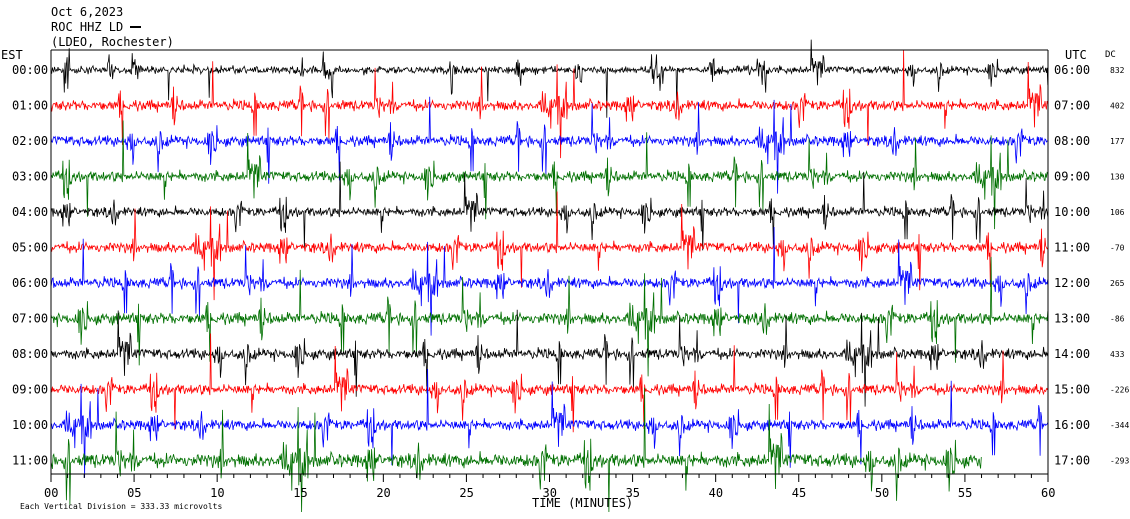 This screenshot has width=1130, height=519. What do you see at coordinates (1072, 461) in the screenshot?
I see `utc-hour-label: 17:00` at bounding box center [1072, 461].